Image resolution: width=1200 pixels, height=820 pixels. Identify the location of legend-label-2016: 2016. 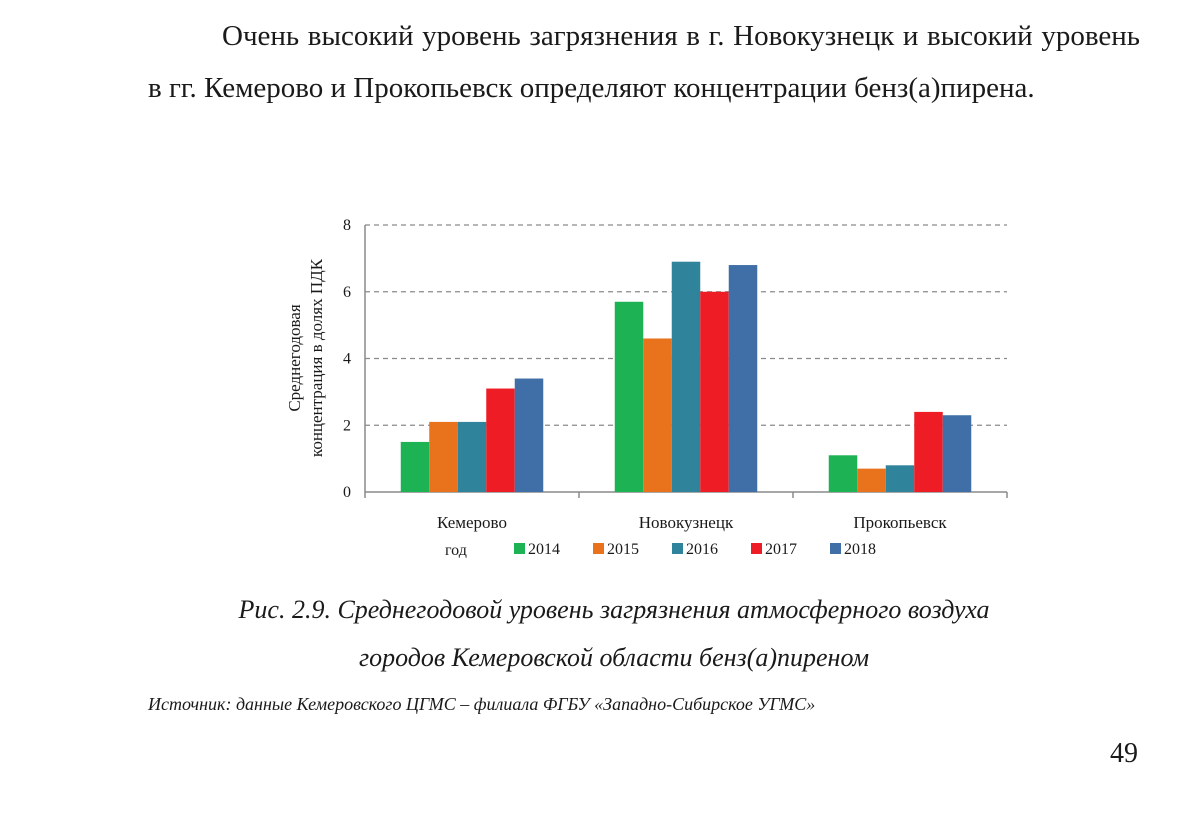
(702, 549).